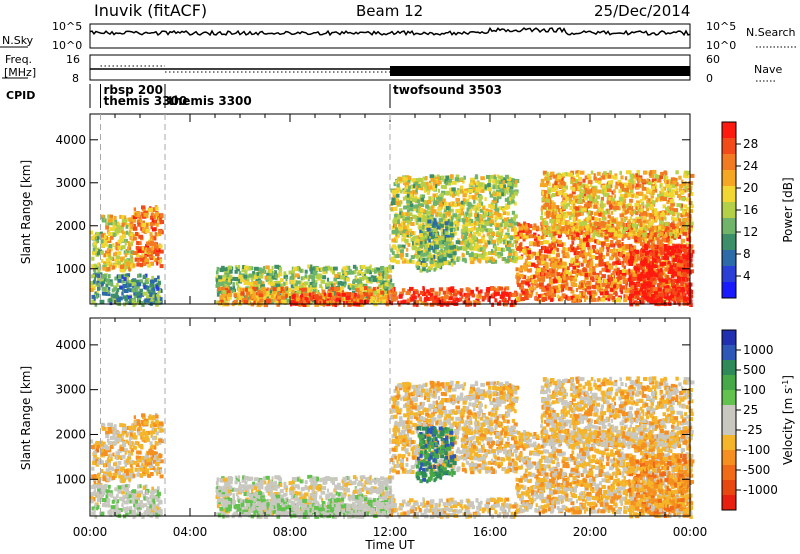 Image resolution: width=800 pixels, height=554 pixels. Describe the element at coordinates (392, 69) in the screenshot. I see `freq-panel: Freq. [MHz] 16 8 Nave 60 0` at that location.